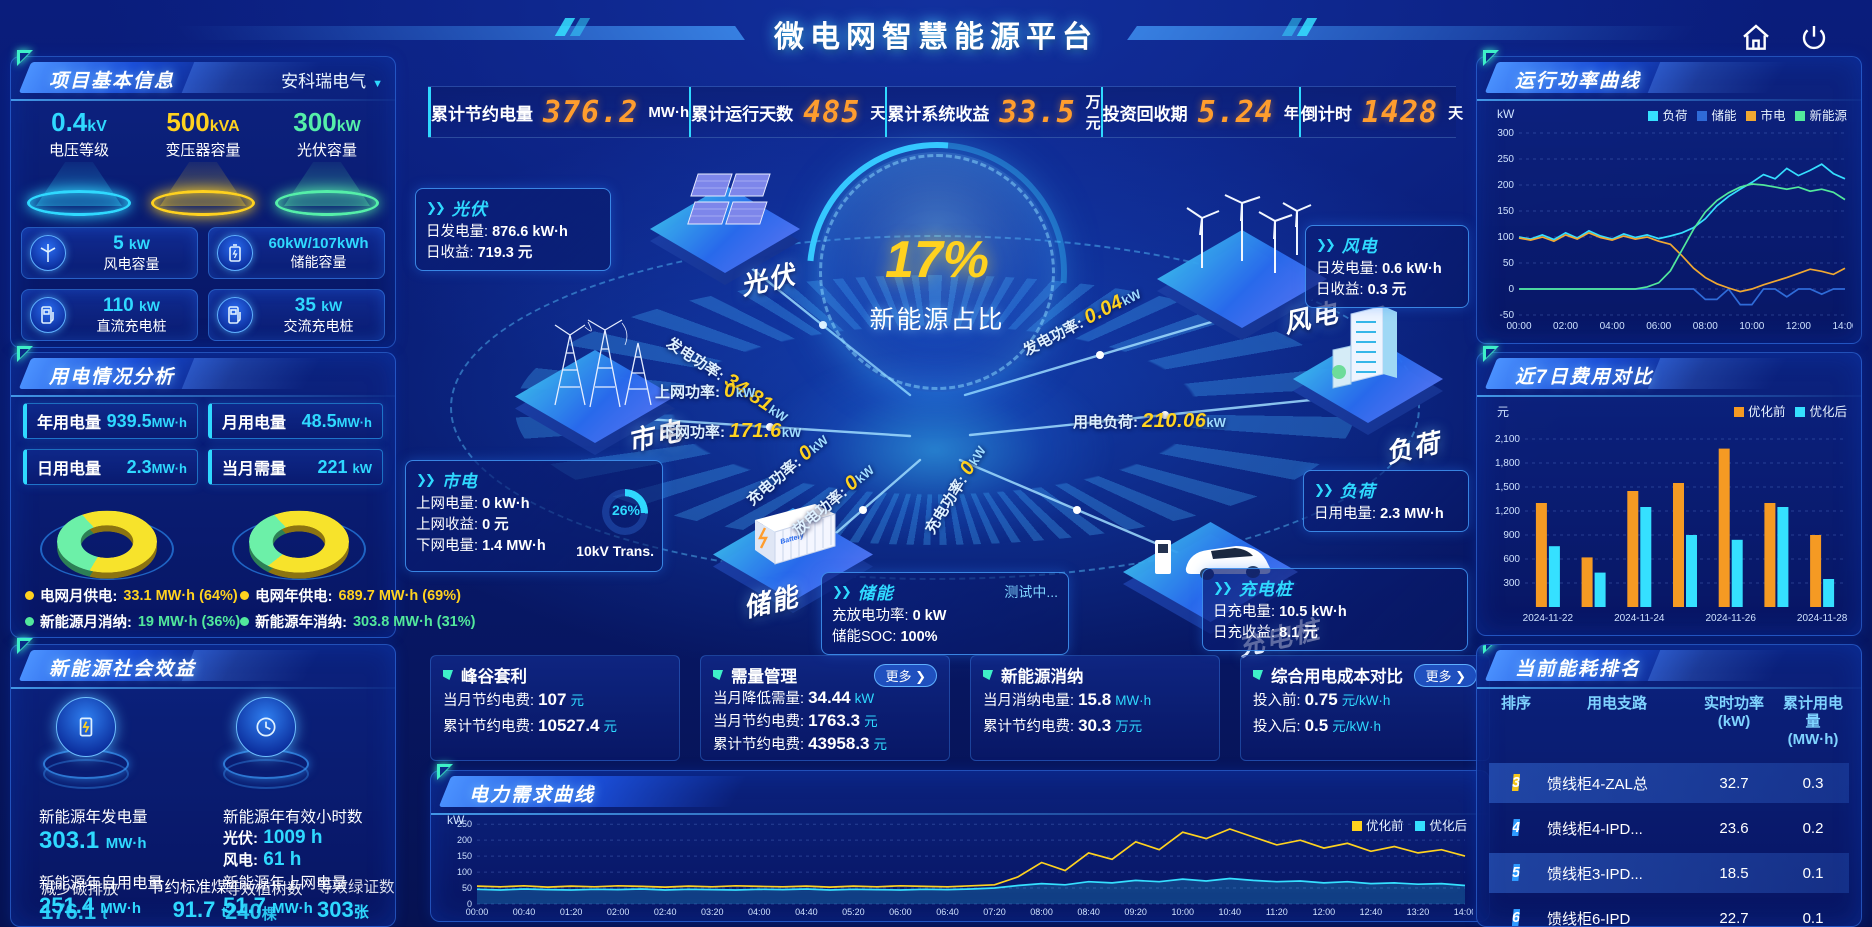  Describe the element at coordinates (299, 545) in the screenshot. I see `donut-year-chart` at that location.